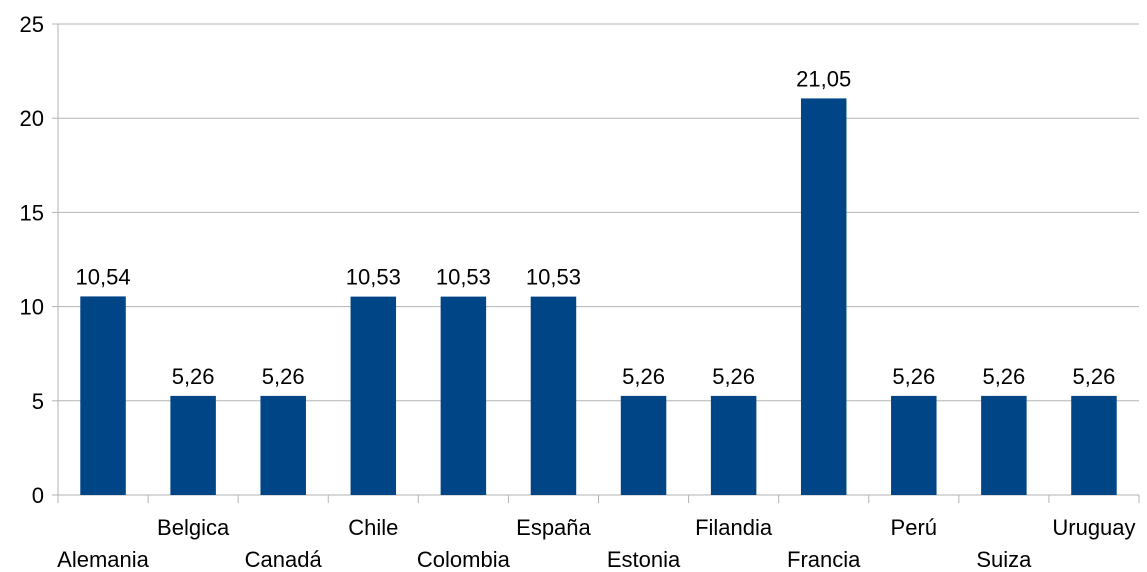 This screenshot has width=1147, height=572. I want to click on y-tick-label: 5, so click(38, 401).